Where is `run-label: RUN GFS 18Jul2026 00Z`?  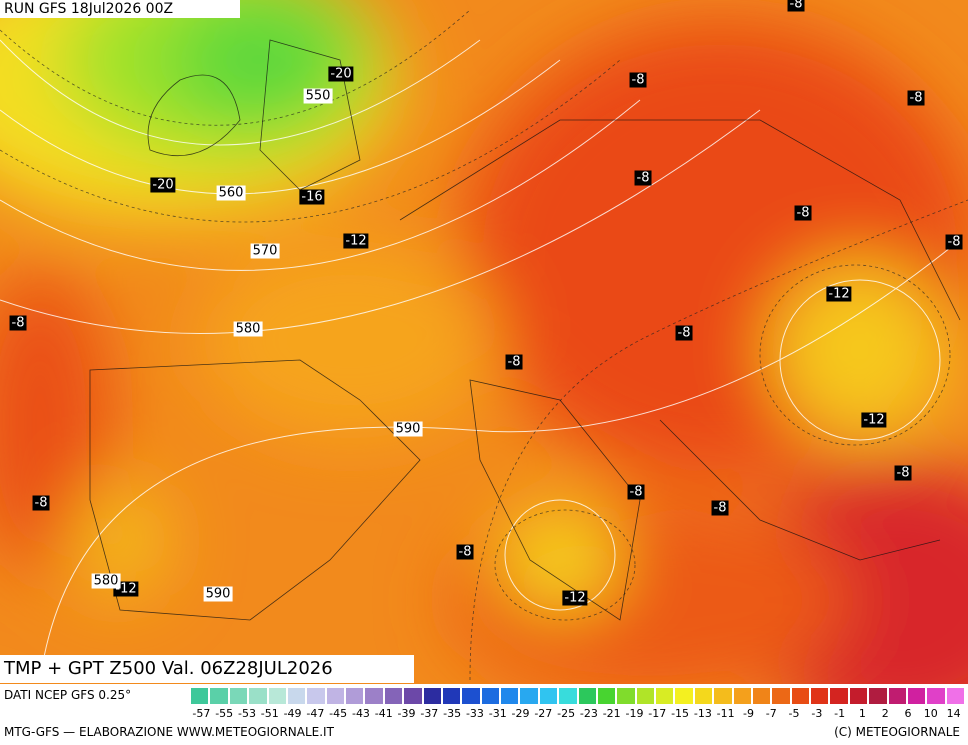 run-label: RUN GFS 18Jul2026 00Z is located at coordinates (120, 9).